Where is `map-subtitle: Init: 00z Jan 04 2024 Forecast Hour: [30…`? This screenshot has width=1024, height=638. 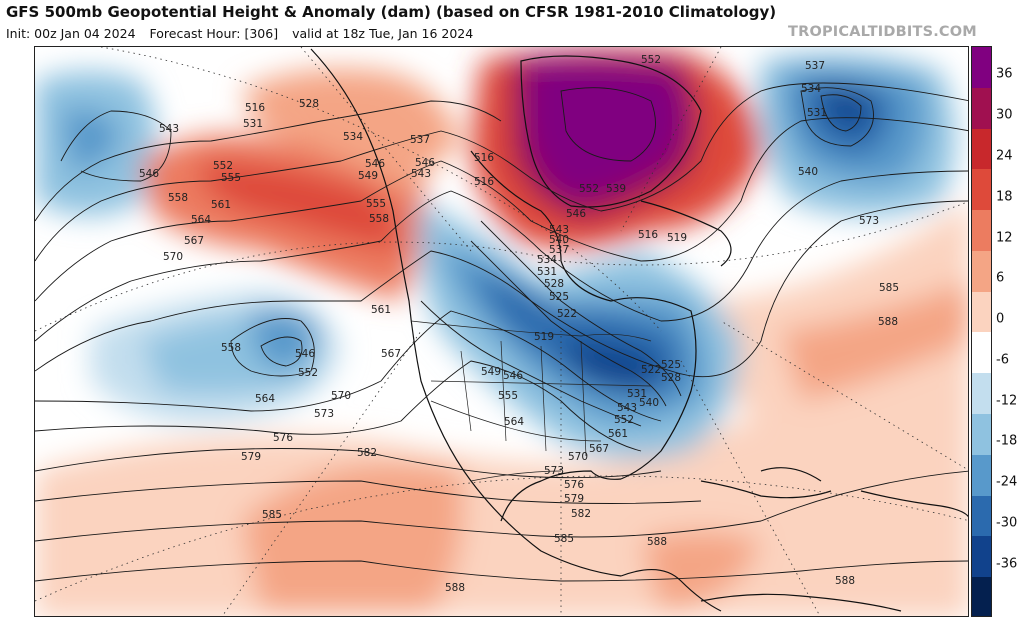 map-subtitle: Init: 00z Jan 04 2024 Forecast Hour: [30… is located at coordinates (244, 33).